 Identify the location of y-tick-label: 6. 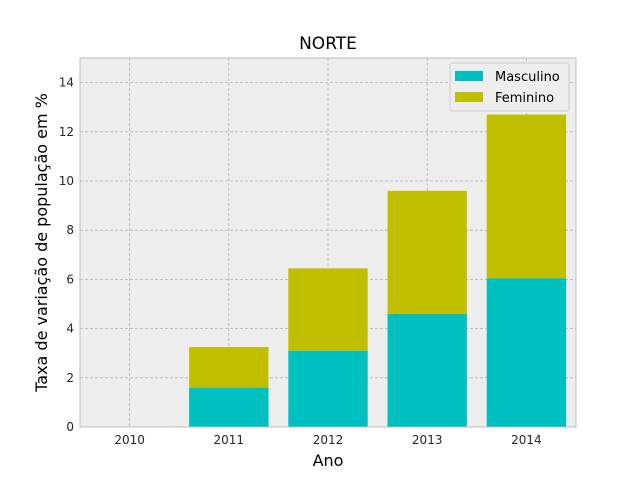
(70, 279).